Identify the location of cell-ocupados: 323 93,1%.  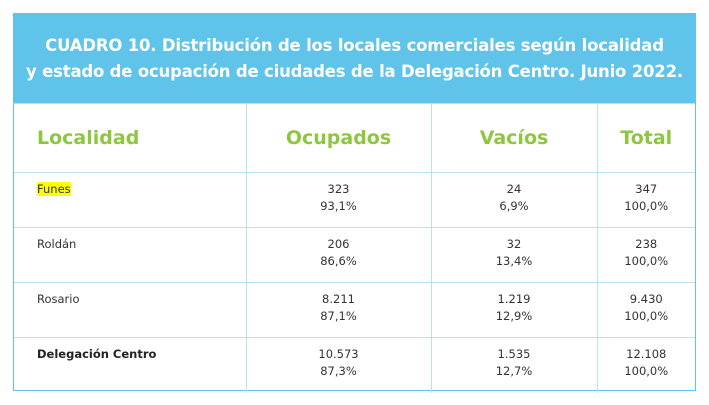
(338, 200).